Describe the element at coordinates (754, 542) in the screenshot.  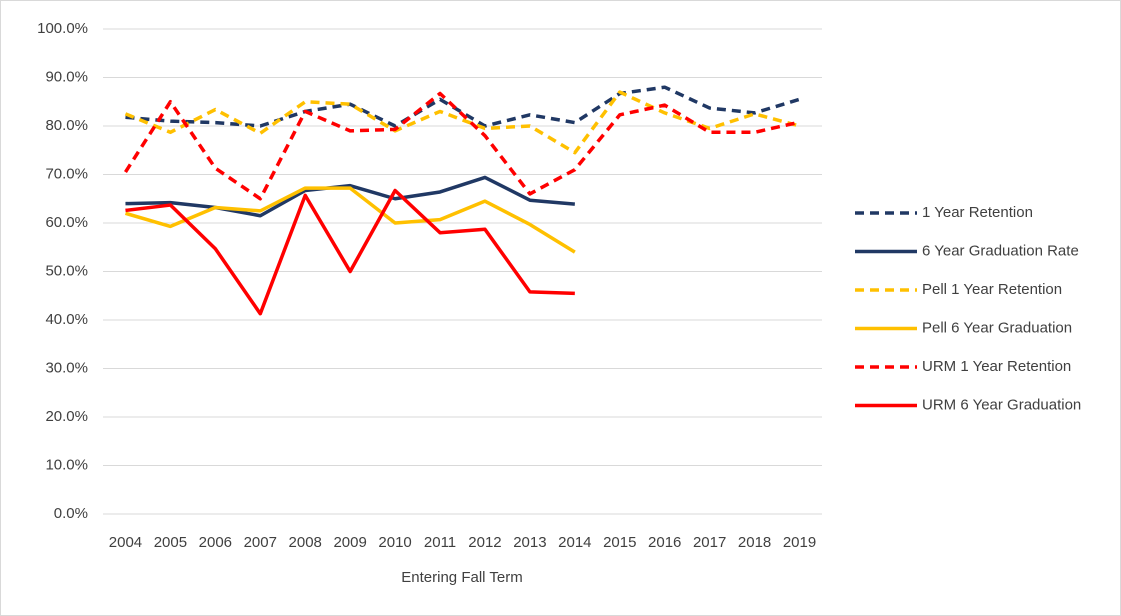
I see `x-tick-label: 2018` at that location.